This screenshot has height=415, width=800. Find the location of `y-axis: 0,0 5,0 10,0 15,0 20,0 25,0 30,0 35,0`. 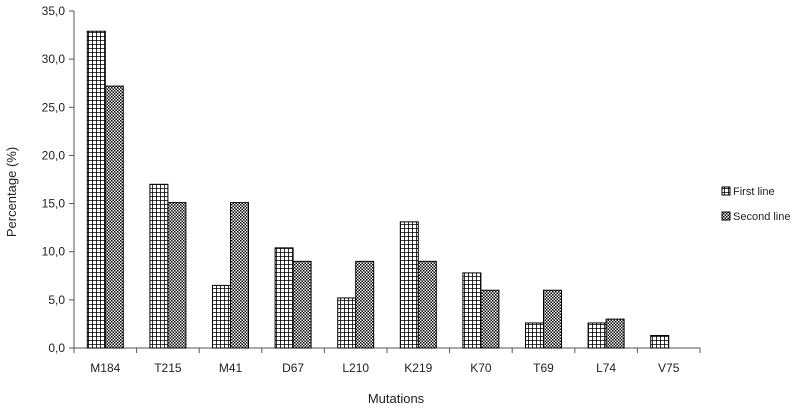

y-axis: 0,0 5,0 10,0 15,0 20,0 25,0 30,0 35,0 is located at coordinates (58, 179).